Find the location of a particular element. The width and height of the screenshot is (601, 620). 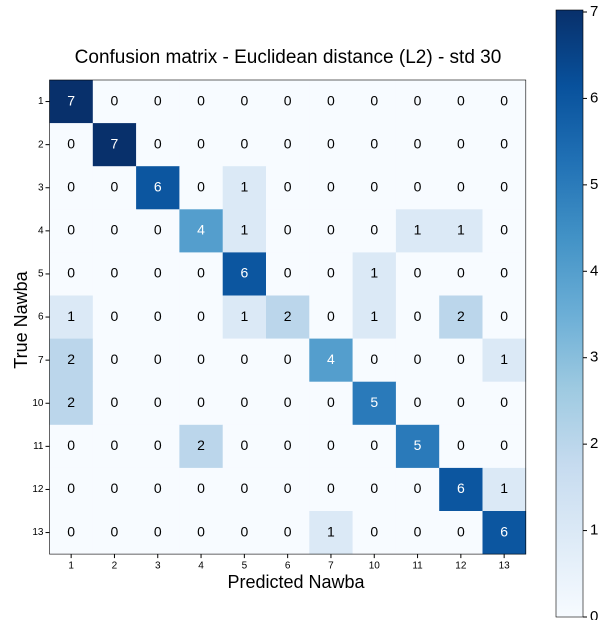

y-tick-label: 11 is located at coordinates (38, 446).